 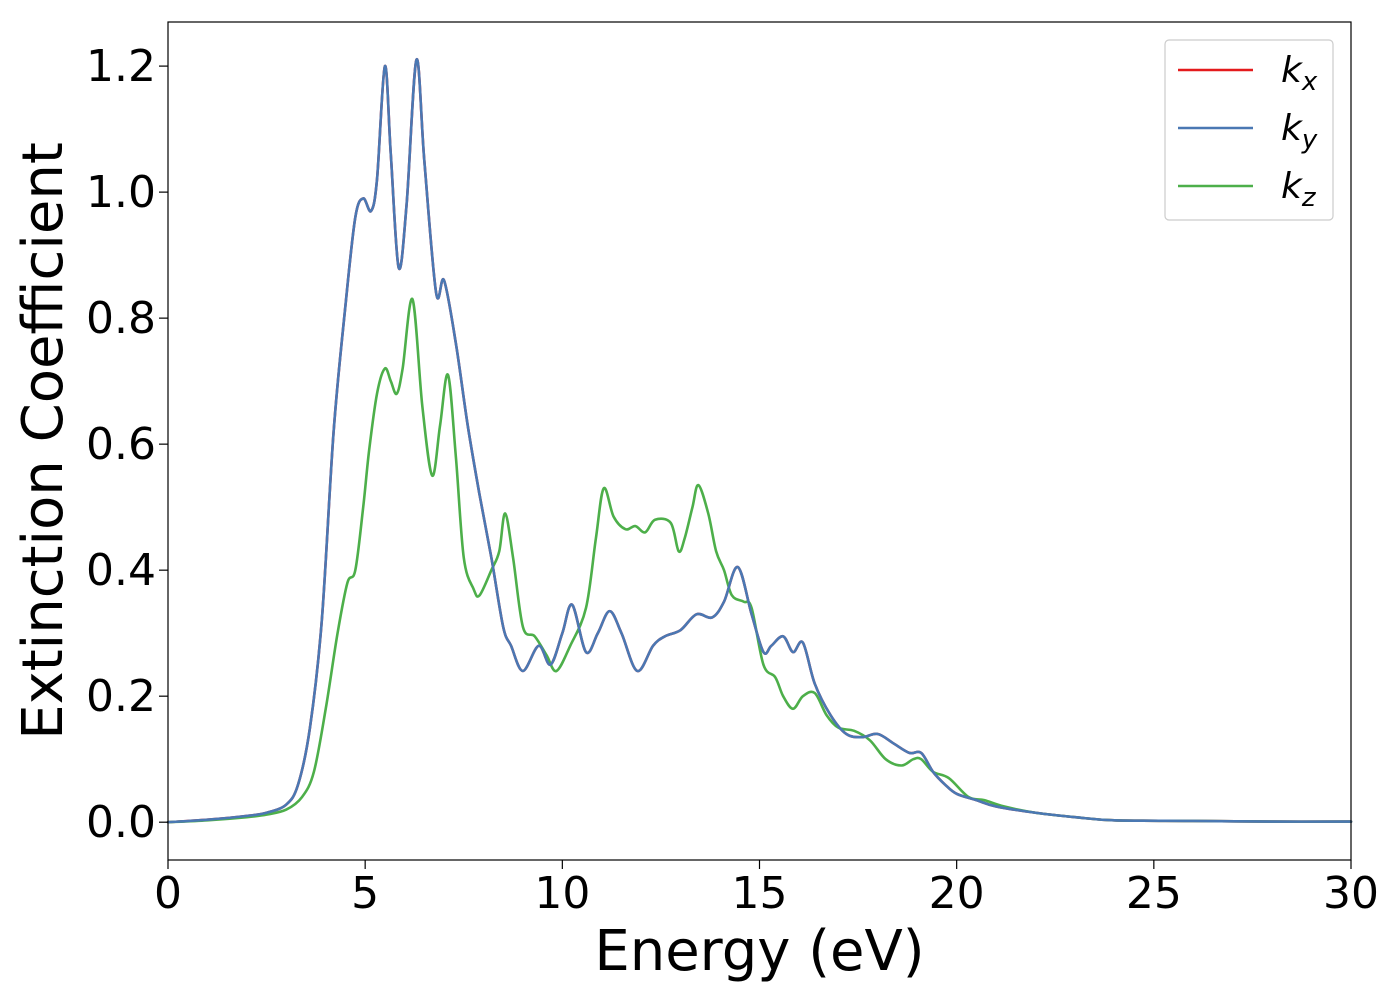 What do you see at coordinates (121, 822) in the screenshot?
I see `y-tick-label: 0.0` at bounding box center [121, 822].